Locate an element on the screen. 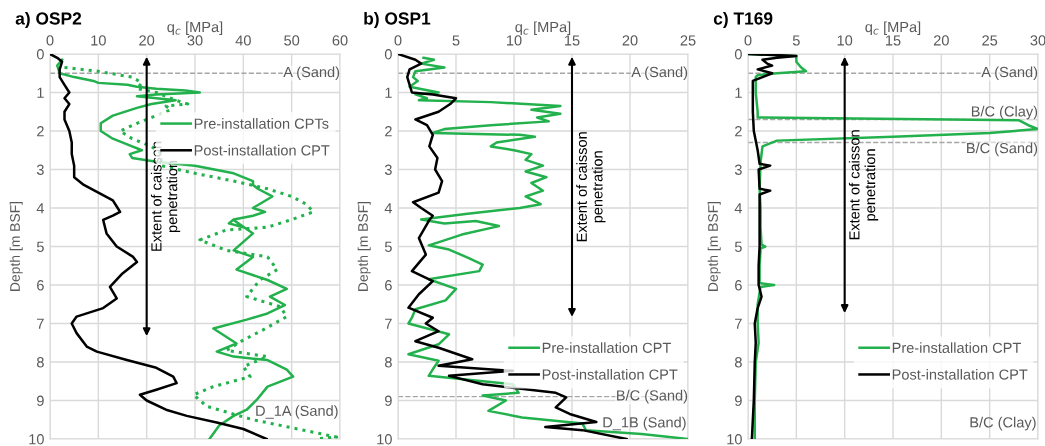  chart-title: c) T169 is located at coordinates (743, 20).